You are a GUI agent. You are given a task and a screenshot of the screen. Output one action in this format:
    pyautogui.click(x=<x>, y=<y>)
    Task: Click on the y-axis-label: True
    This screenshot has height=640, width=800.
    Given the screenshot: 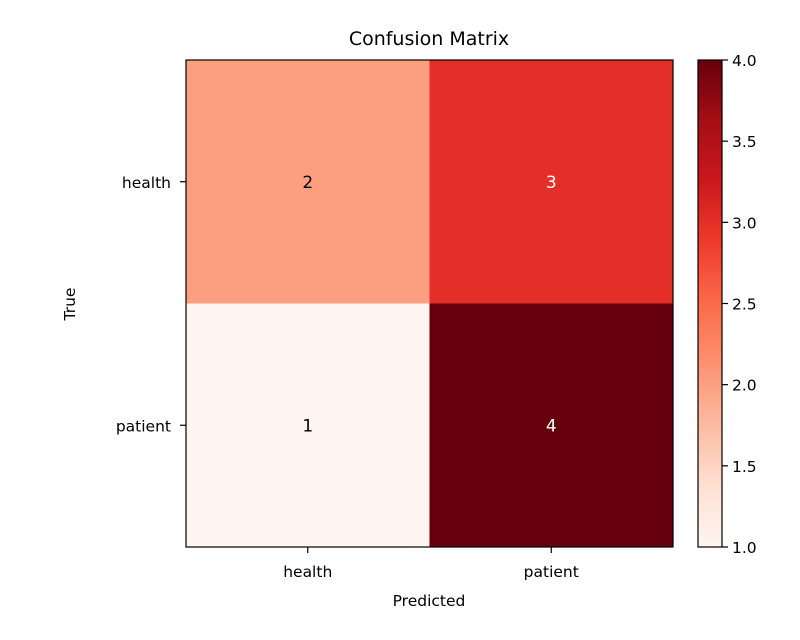 What is the action you would take?
    pyautogui.click(x=70, y=305)
    